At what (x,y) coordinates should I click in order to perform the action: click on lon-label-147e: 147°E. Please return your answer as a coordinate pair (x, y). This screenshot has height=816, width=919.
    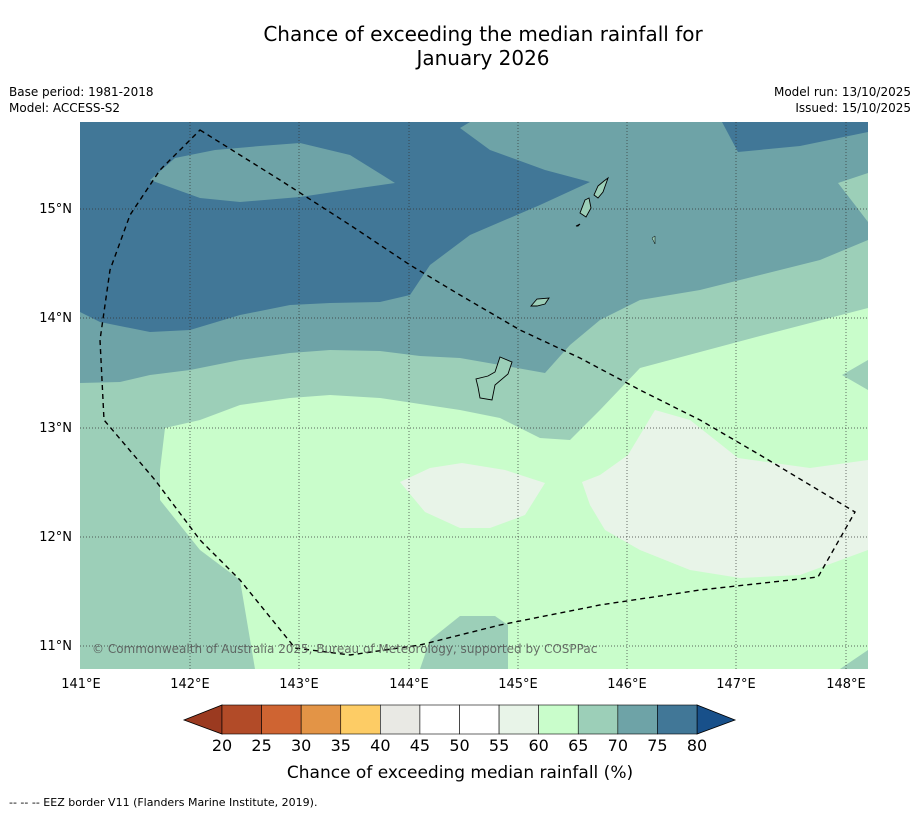
    Looking at the image, I should click on (736, 684).